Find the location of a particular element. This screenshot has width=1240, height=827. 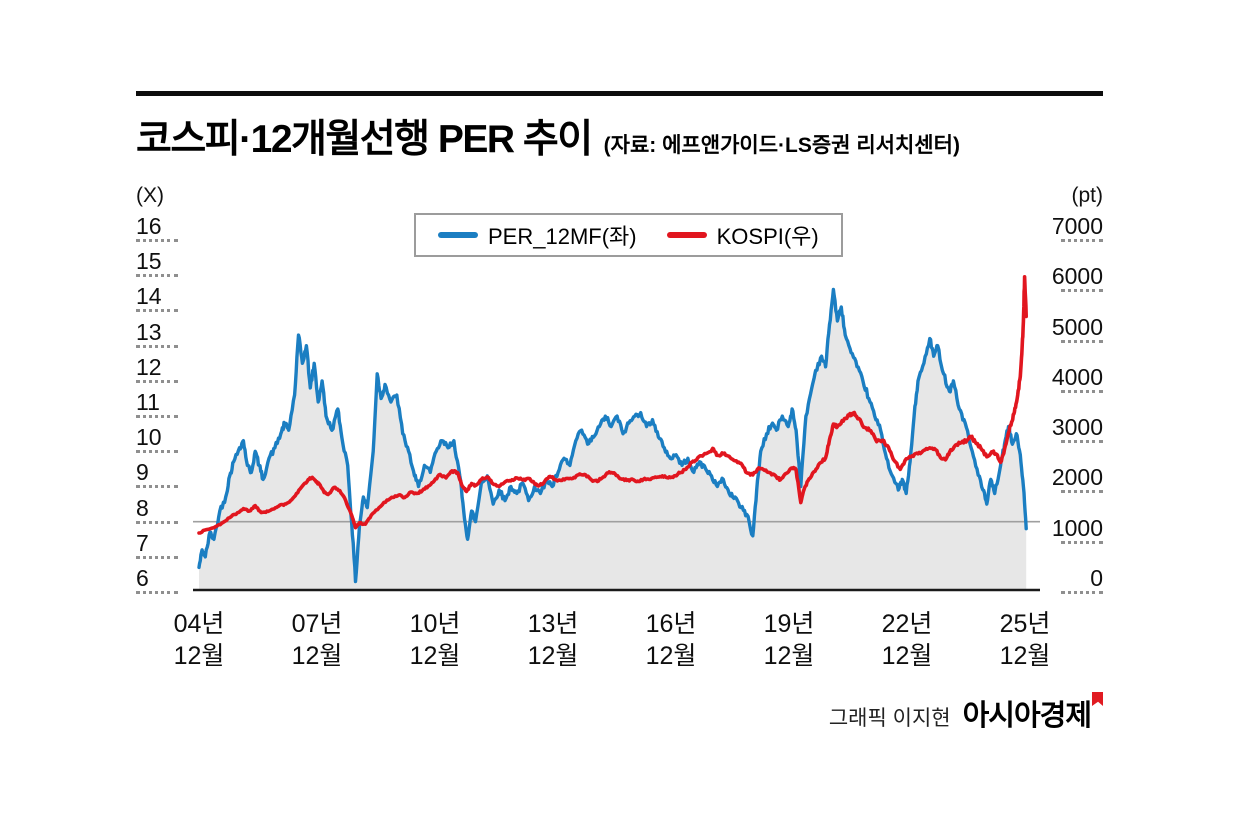

y-tick-label: 10 is located at coordinates (149, 437).